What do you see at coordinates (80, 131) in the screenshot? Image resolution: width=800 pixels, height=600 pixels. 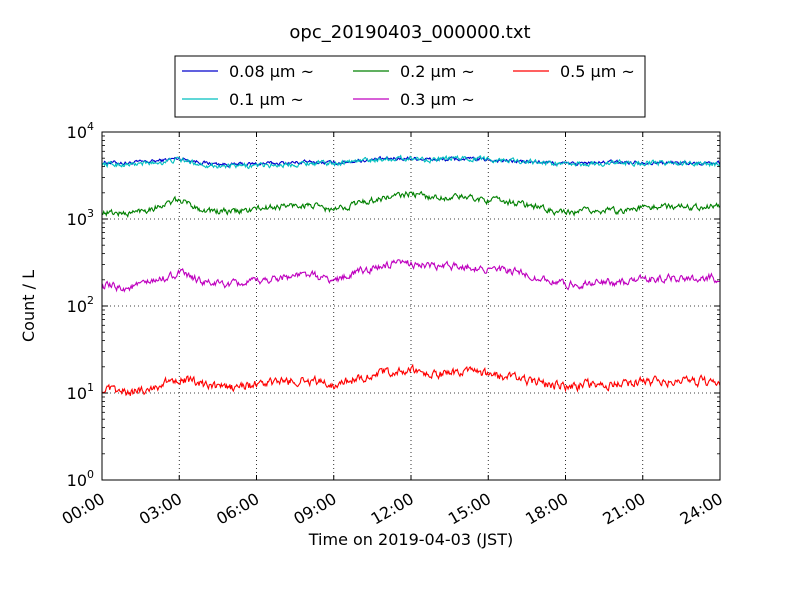 I see `y-tick-label: 10⁴` at bounding box center [80, 131].